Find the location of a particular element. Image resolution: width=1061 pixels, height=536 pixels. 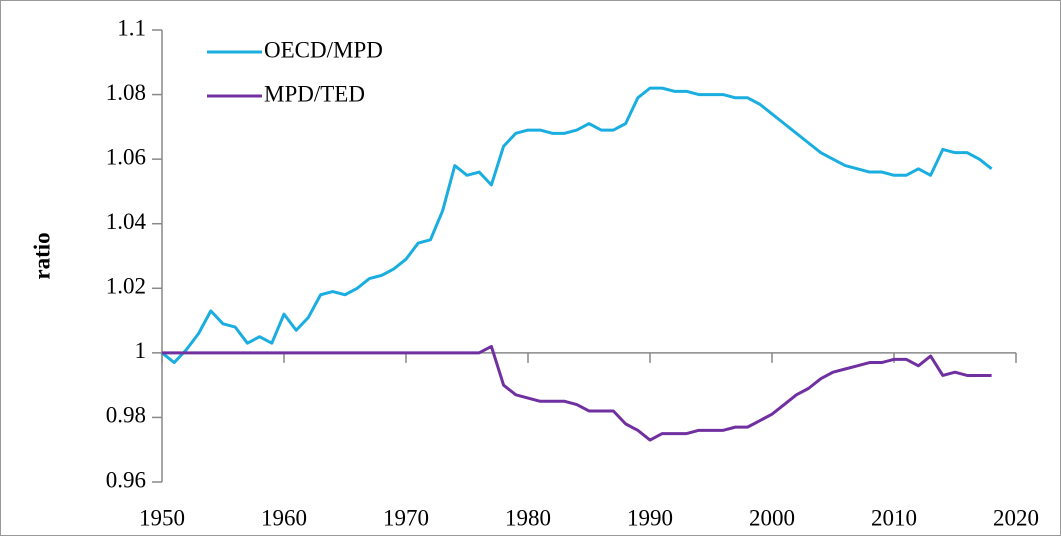

x-tick-label: 2020 is located at coordinates (1016, 517).